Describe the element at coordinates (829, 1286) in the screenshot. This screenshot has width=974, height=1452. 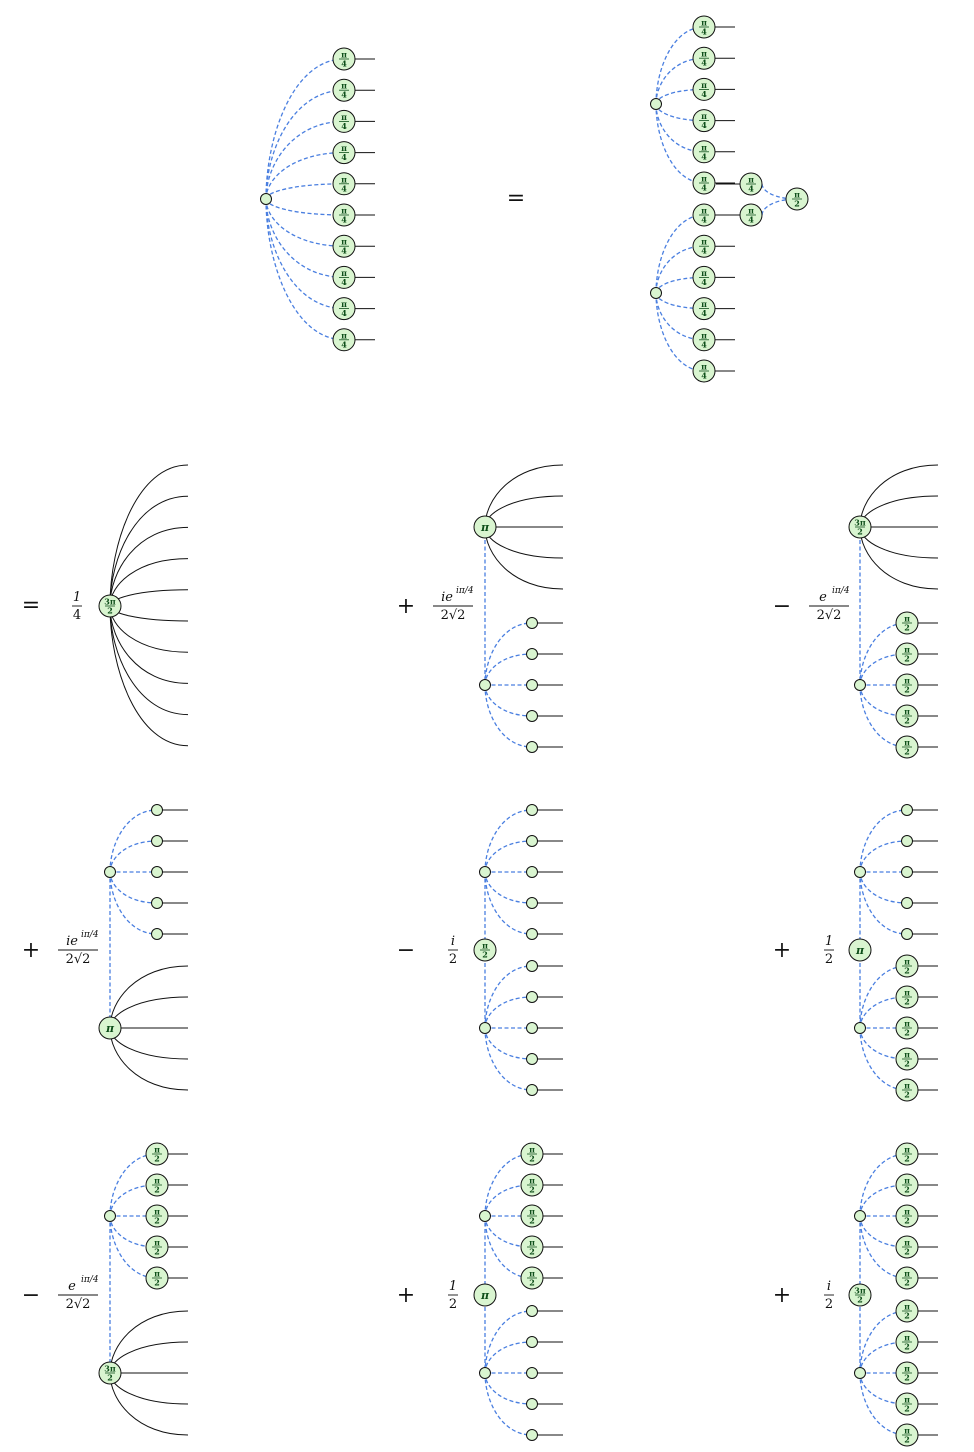
I see `svg-text: i` at that location.